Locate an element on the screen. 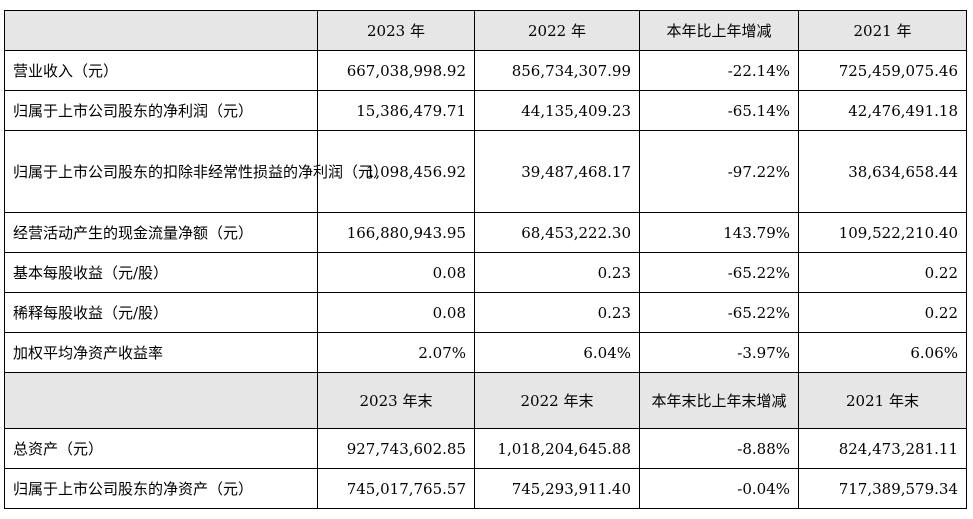  value-change: 143.79% is located at coordinates (719, 232).